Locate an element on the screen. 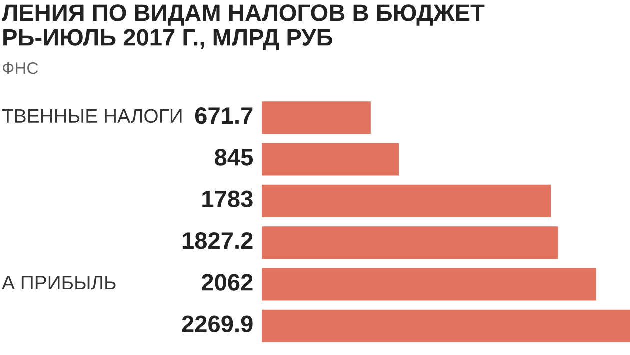  data-label: 2062 is located at coordinates (227, 282).